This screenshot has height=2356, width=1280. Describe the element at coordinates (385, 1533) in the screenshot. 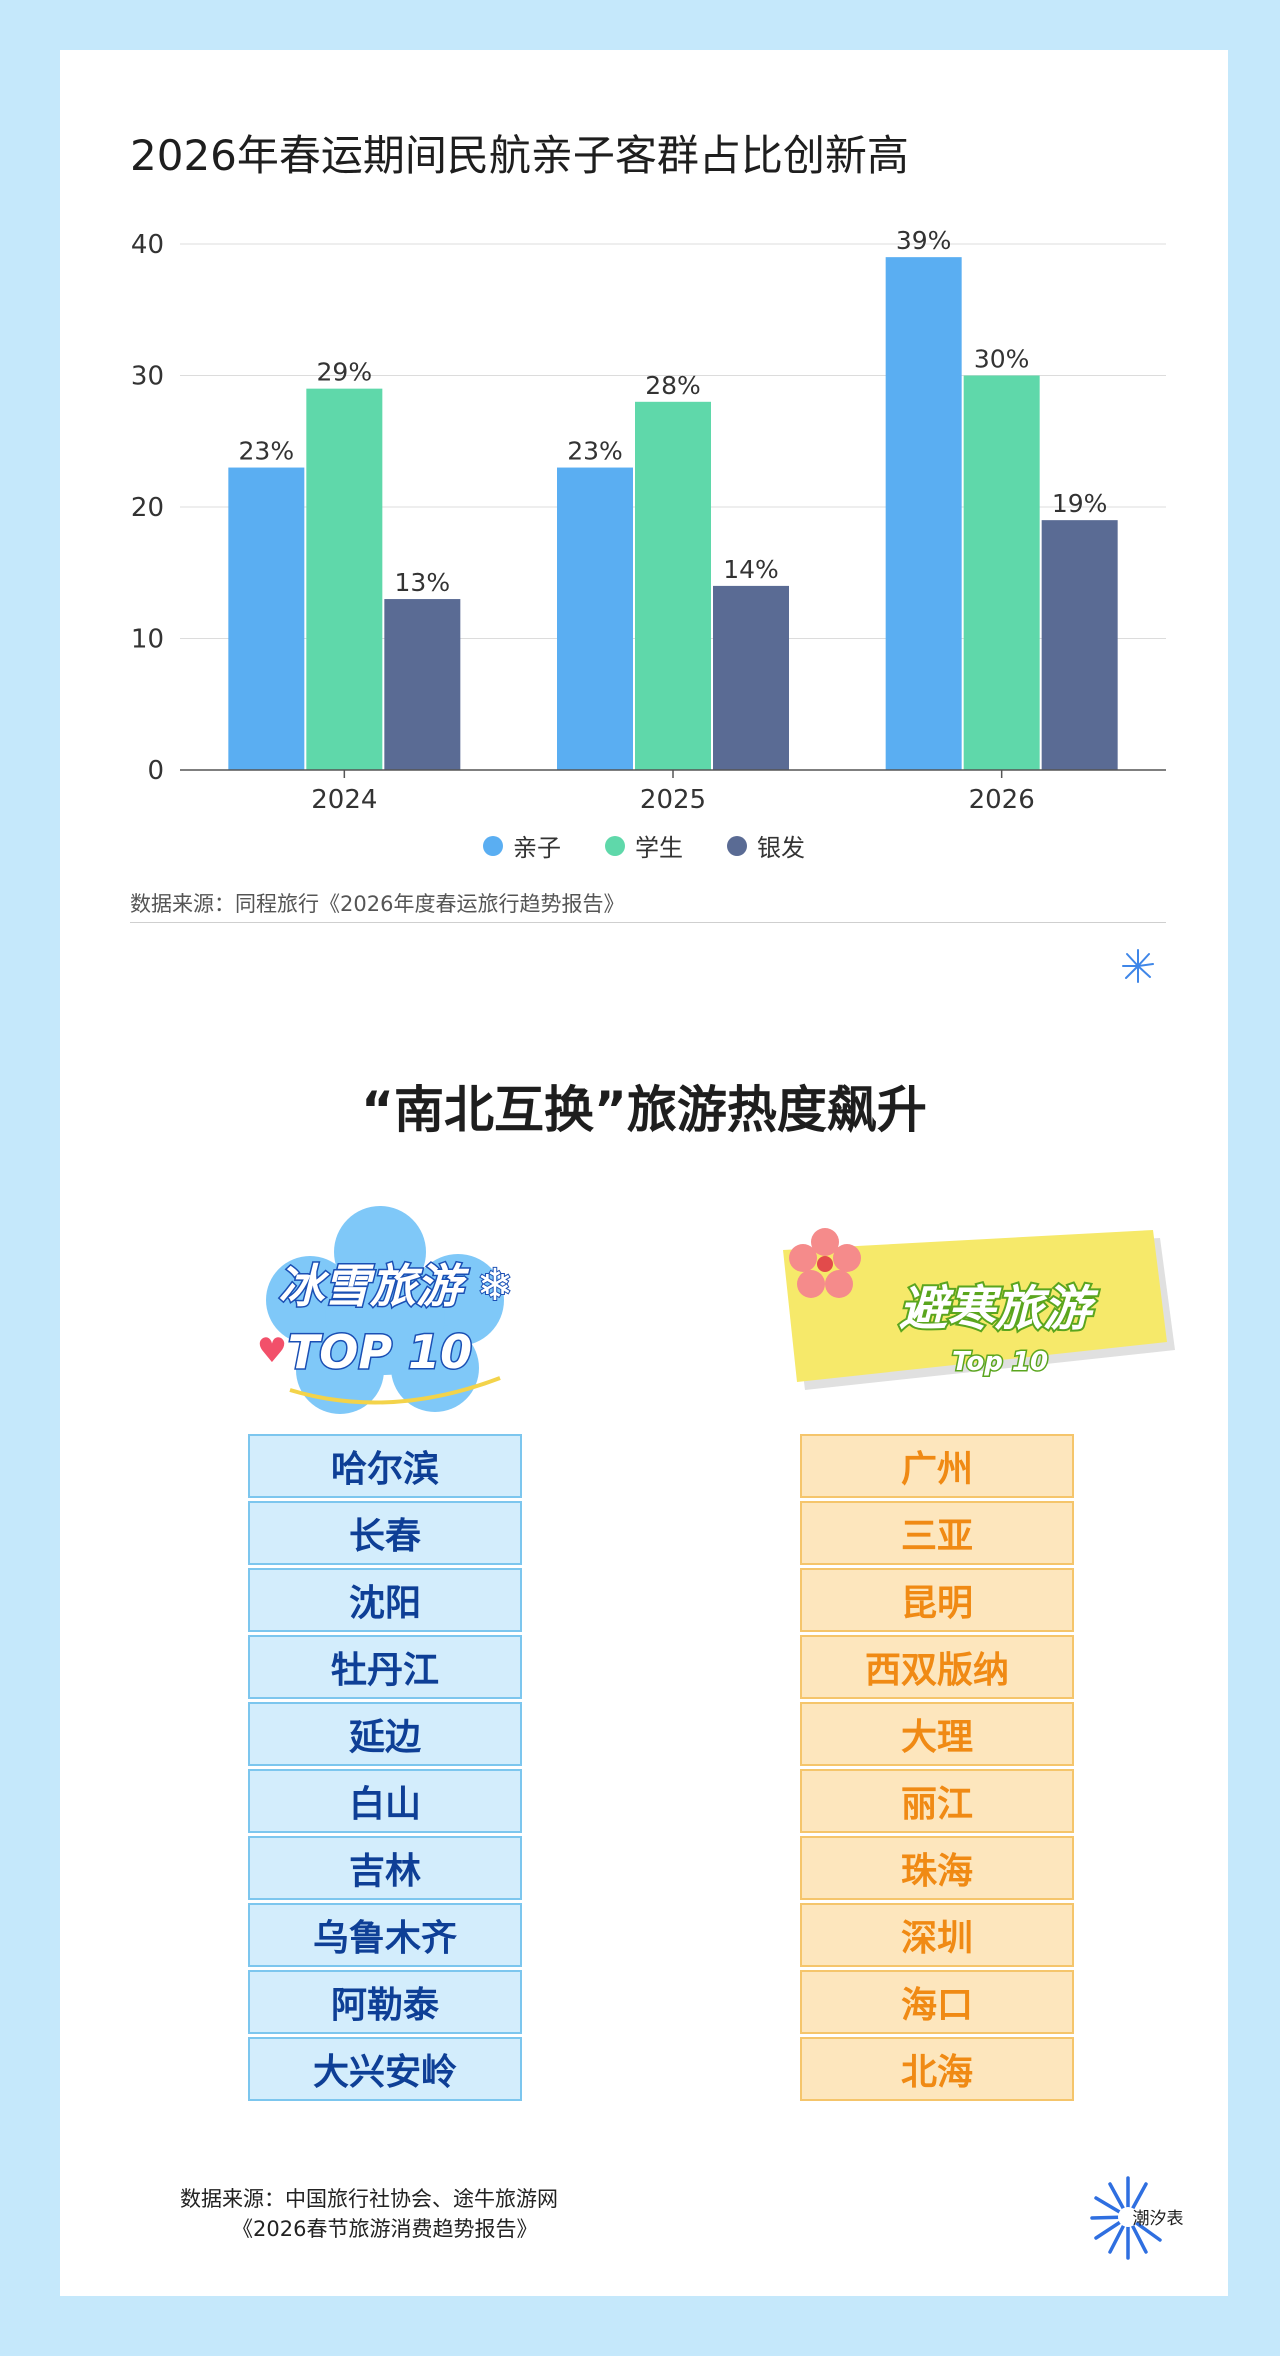

I see `list-item: 长春` at that location.